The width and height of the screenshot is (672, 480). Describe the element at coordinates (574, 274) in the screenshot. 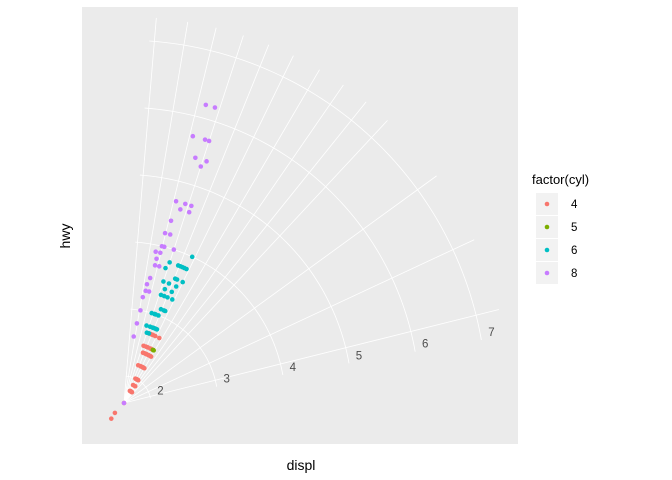

I see `legend-label-cyl-8: 8` at that location.